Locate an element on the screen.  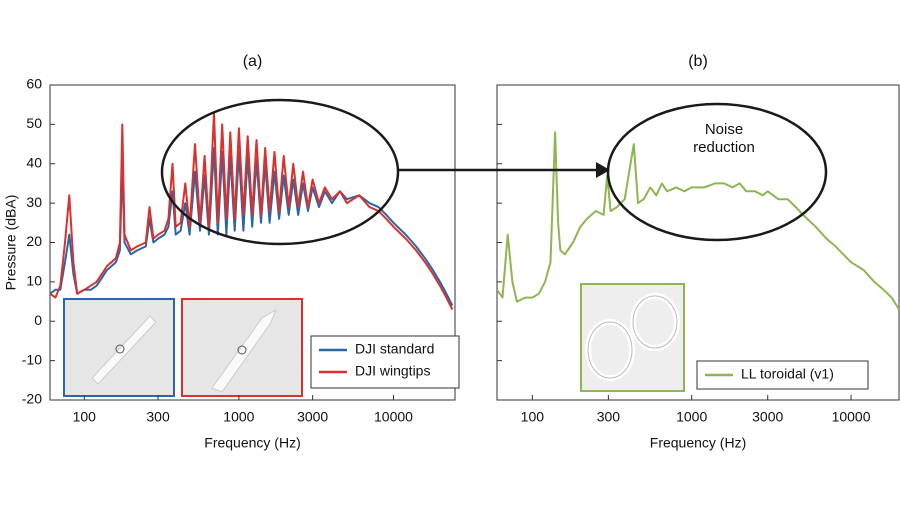
inset-wingtips is located at coordinates (242, 347).